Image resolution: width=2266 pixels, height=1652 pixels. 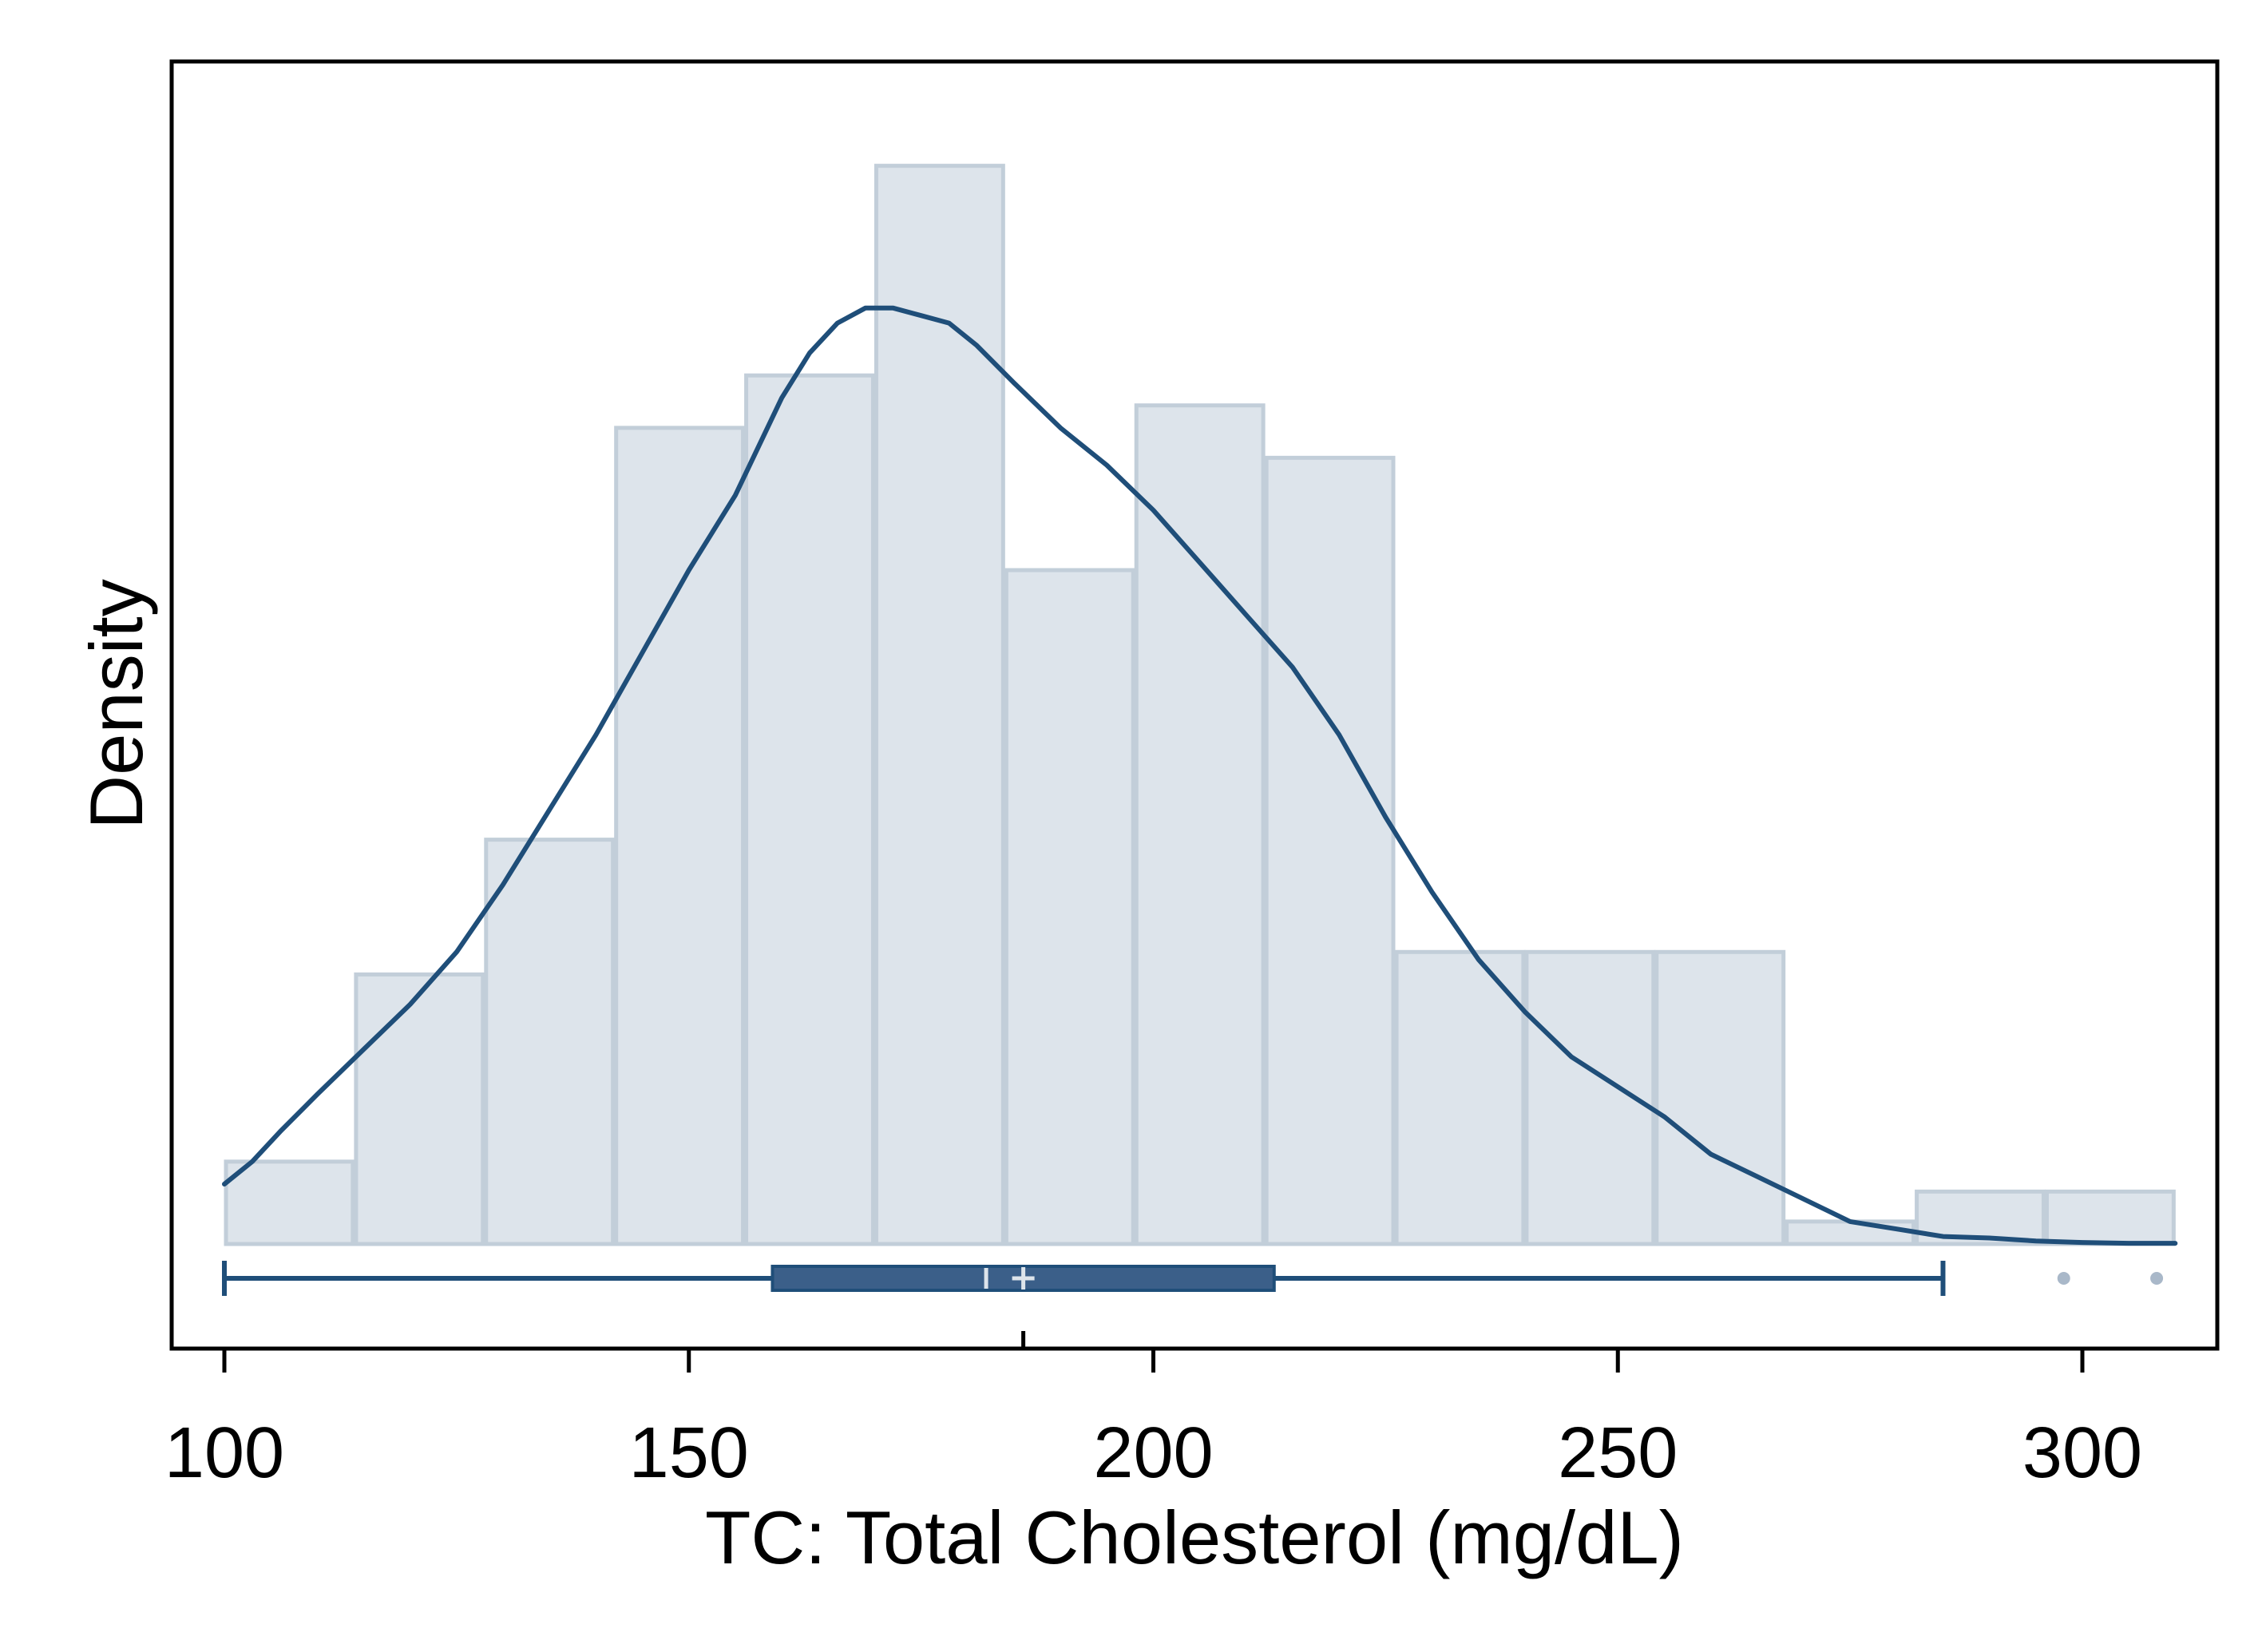 I want to click on x-tick-label: 100, so click(x=224, y=1453).